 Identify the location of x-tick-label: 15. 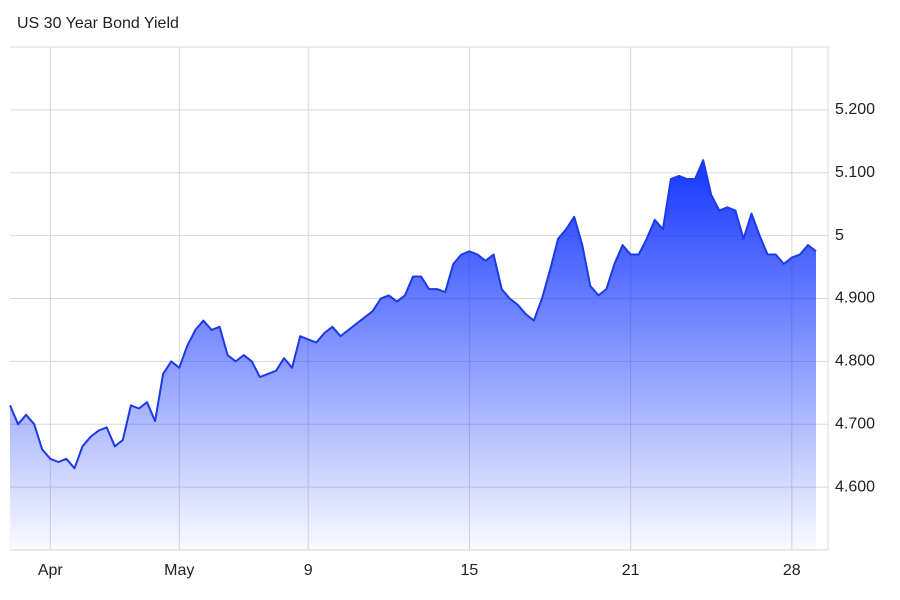
(470, 570).